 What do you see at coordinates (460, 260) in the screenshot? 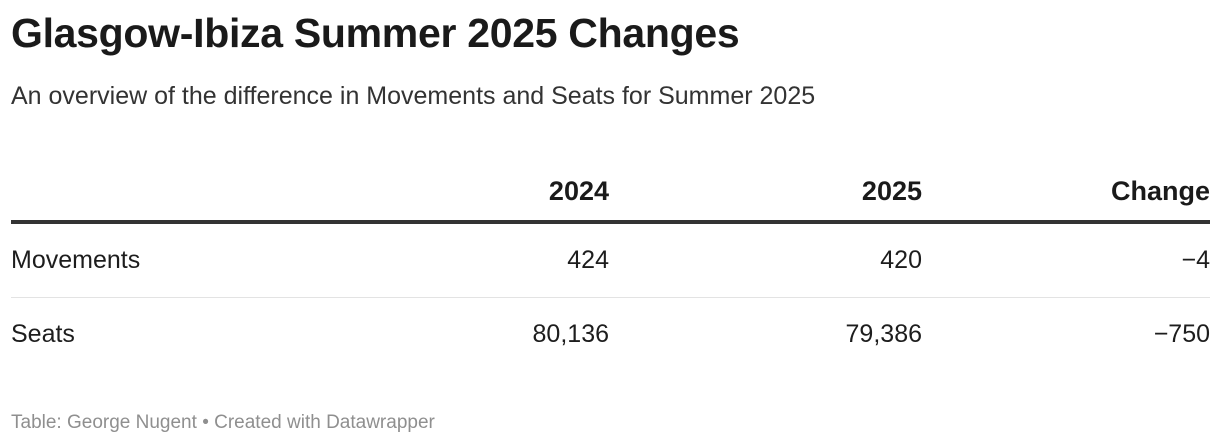
I see `cell-value: 424` at bounding box center [460, 260].